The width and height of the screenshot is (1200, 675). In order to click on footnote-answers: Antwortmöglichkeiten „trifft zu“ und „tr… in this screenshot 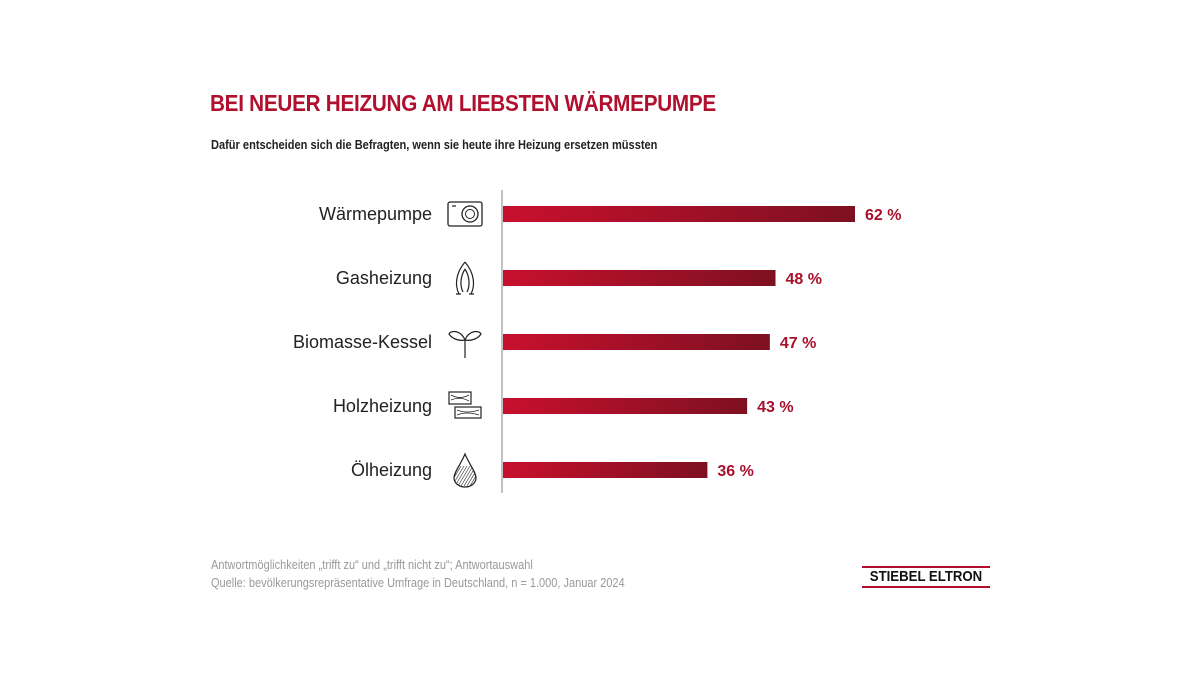, I will do `click(372, 565)`.